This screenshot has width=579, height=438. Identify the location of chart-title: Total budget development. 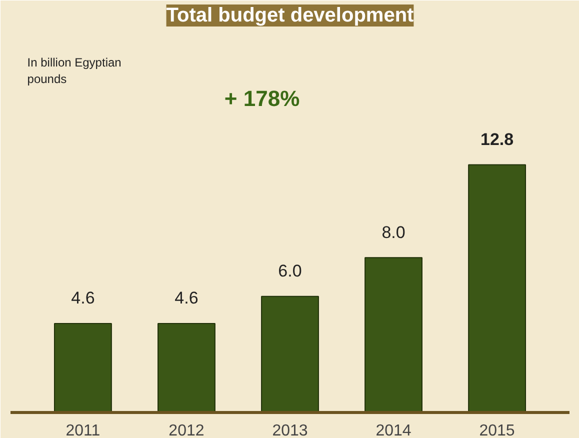
(290, 15).